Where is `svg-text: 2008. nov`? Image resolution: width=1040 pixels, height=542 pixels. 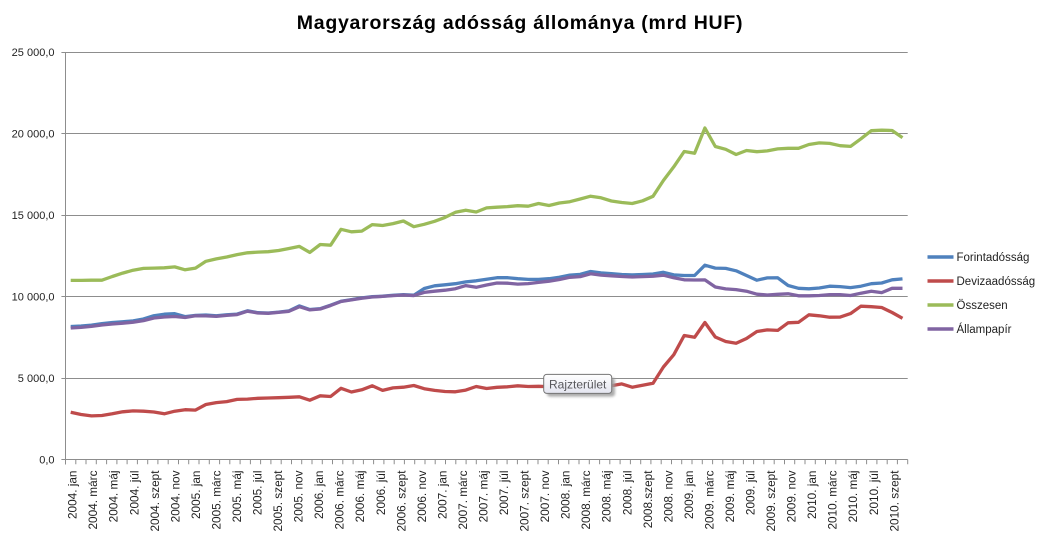 svg-text: 2008. nov is located at coordinates (668, 496).